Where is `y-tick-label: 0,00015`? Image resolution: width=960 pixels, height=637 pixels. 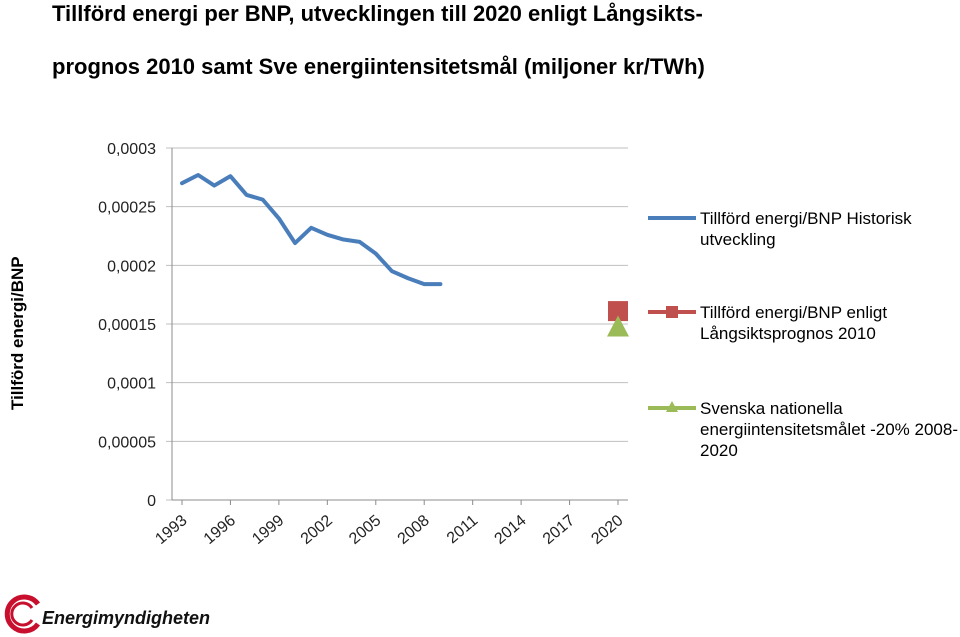
y-tick-label: 0,00015 is located at coordinates (127, 325).